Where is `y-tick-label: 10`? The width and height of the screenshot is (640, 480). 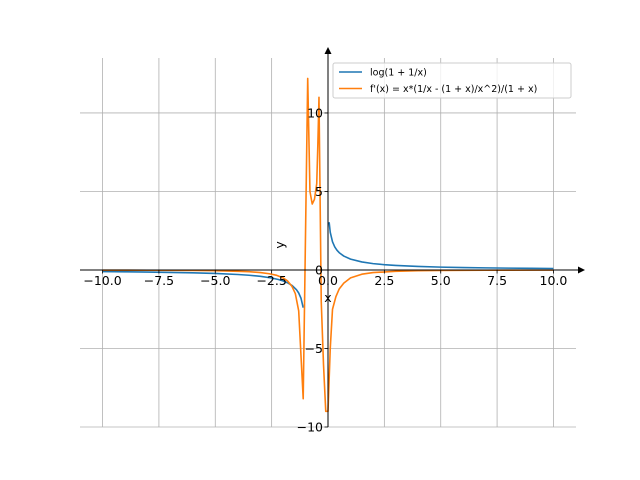
y-tick-label: 10 is located at coordinates (315, 112).